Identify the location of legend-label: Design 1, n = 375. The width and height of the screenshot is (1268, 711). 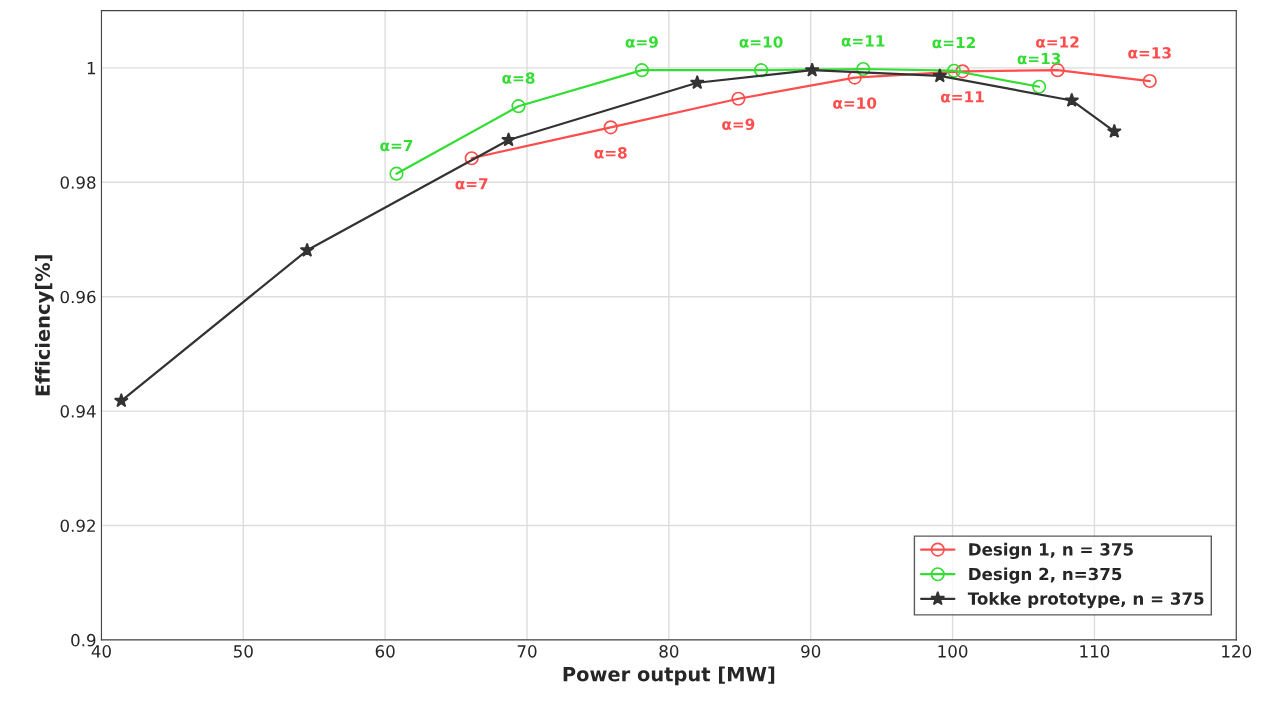
(1051, 551).